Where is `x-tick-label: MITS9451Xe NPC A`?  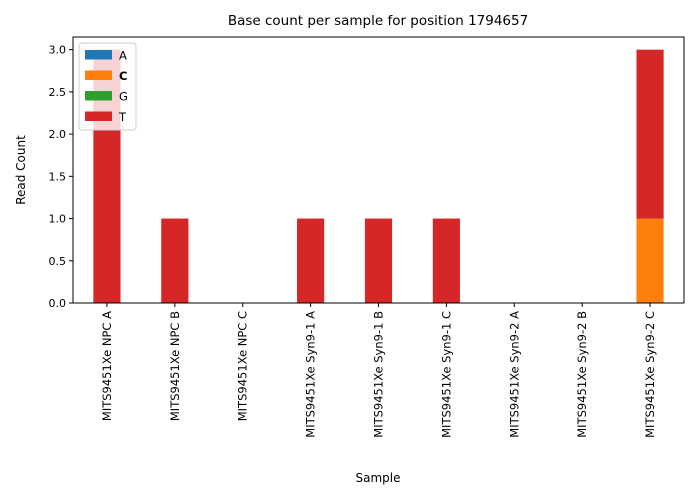 x-tick-label: MITS9451Xe NPC A is located at coordinates (107, 366).